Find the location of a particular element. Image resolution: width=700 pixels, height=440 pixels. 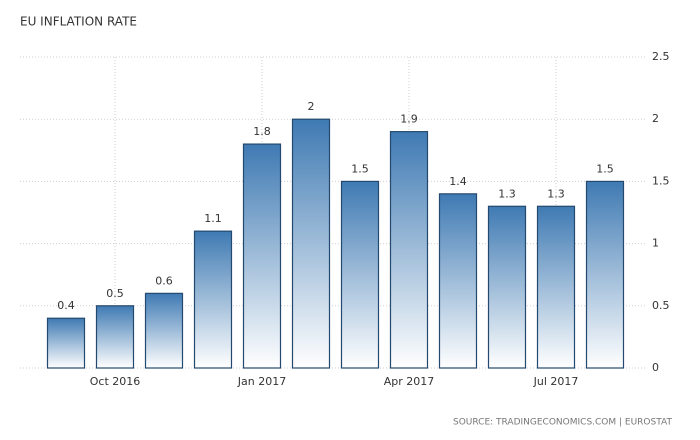

x-tick-label: Oct 2016 is located at coordinates (115, 381).